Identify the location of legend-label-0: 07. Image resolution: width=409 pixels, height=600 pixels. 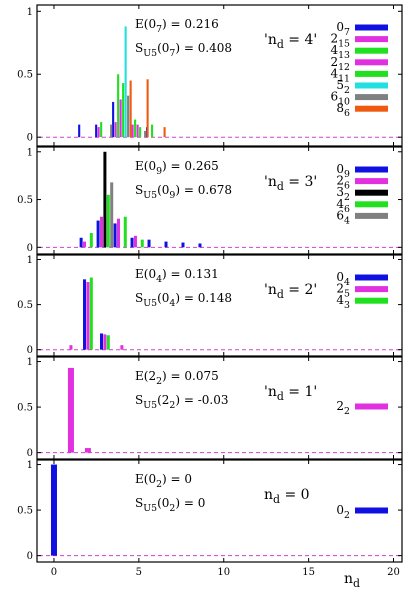
(343, 29).